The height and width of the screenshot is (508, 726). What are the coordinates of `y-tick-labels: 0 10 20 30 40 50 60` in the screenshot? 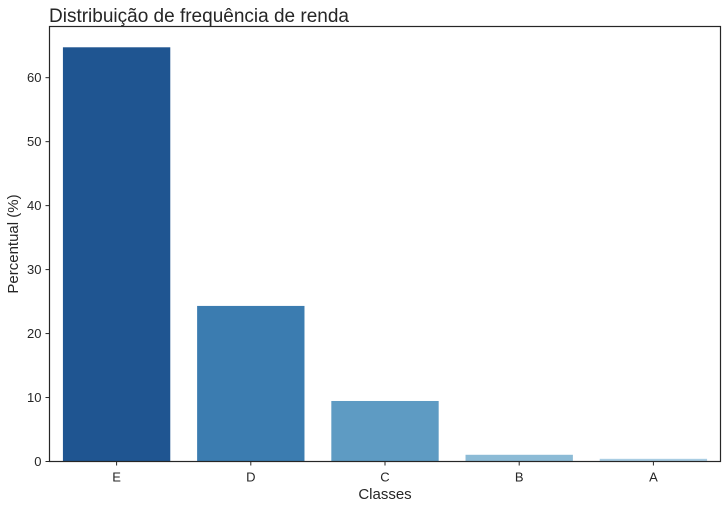 It's located at (38, 269).